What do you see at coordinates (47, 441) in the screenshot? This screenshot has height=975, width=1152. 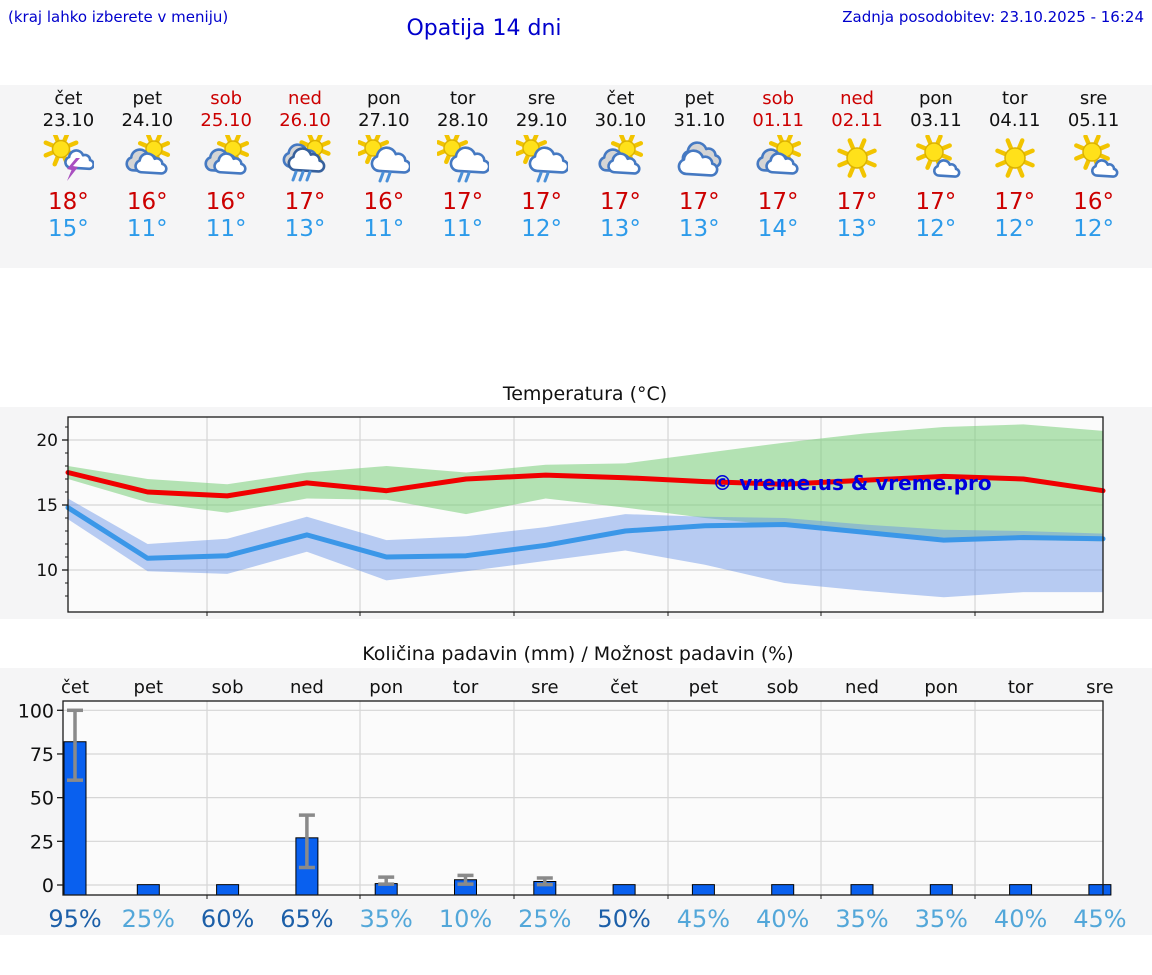 I see `temp-ytick-label: 20` at bounding box center [47, 441].